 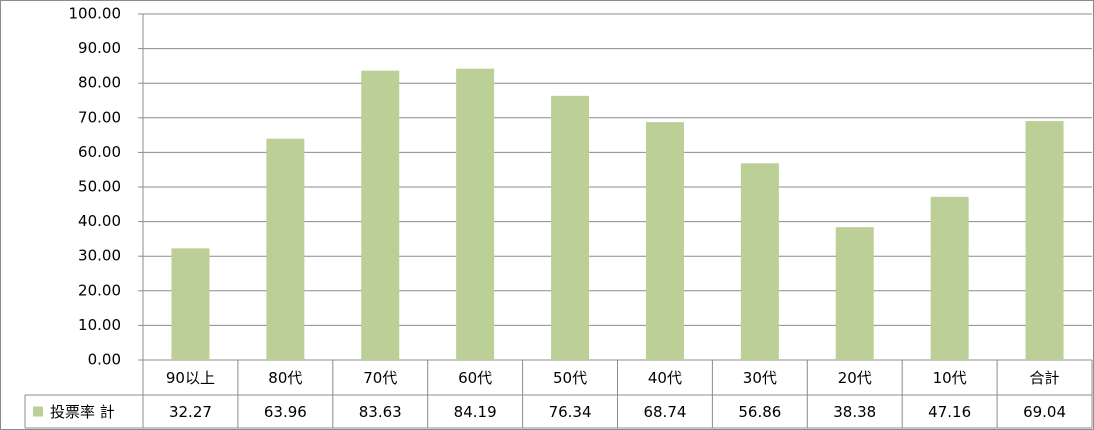 I want to click on y-tick-label: 0.00, so click(x=104, y=360).